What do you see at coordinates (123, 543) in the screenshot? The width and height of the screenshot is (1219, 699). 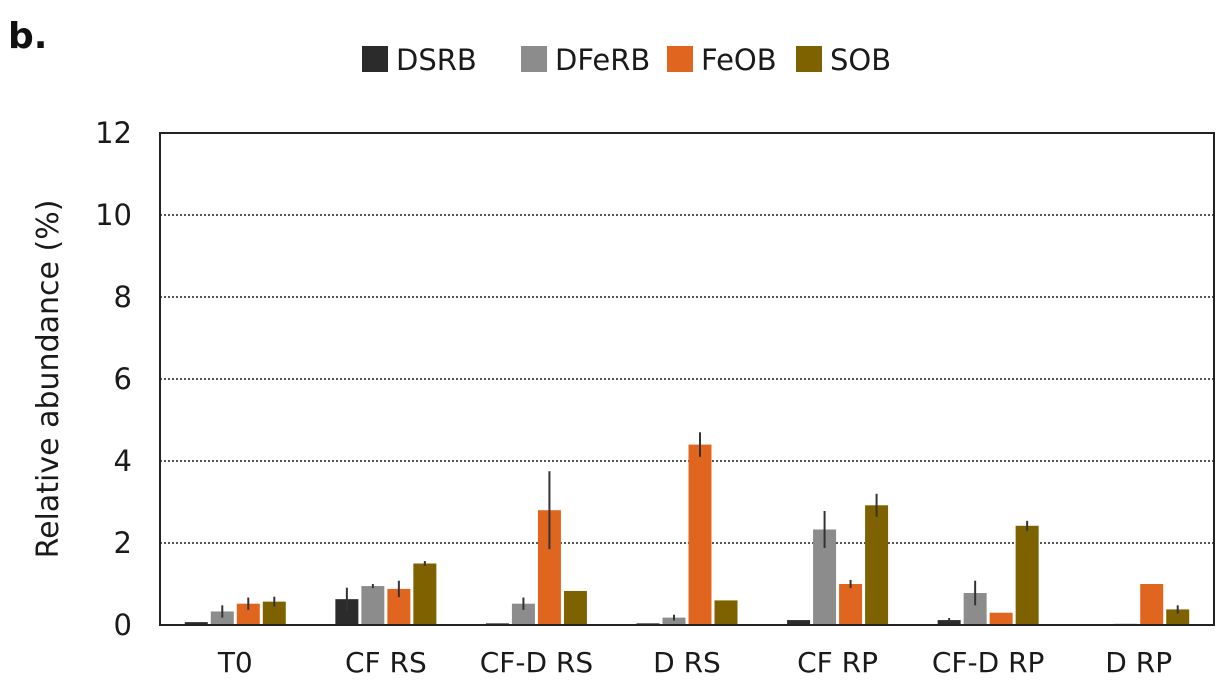 I see `y-tick-label: 2` at bounding box center [123, 543].